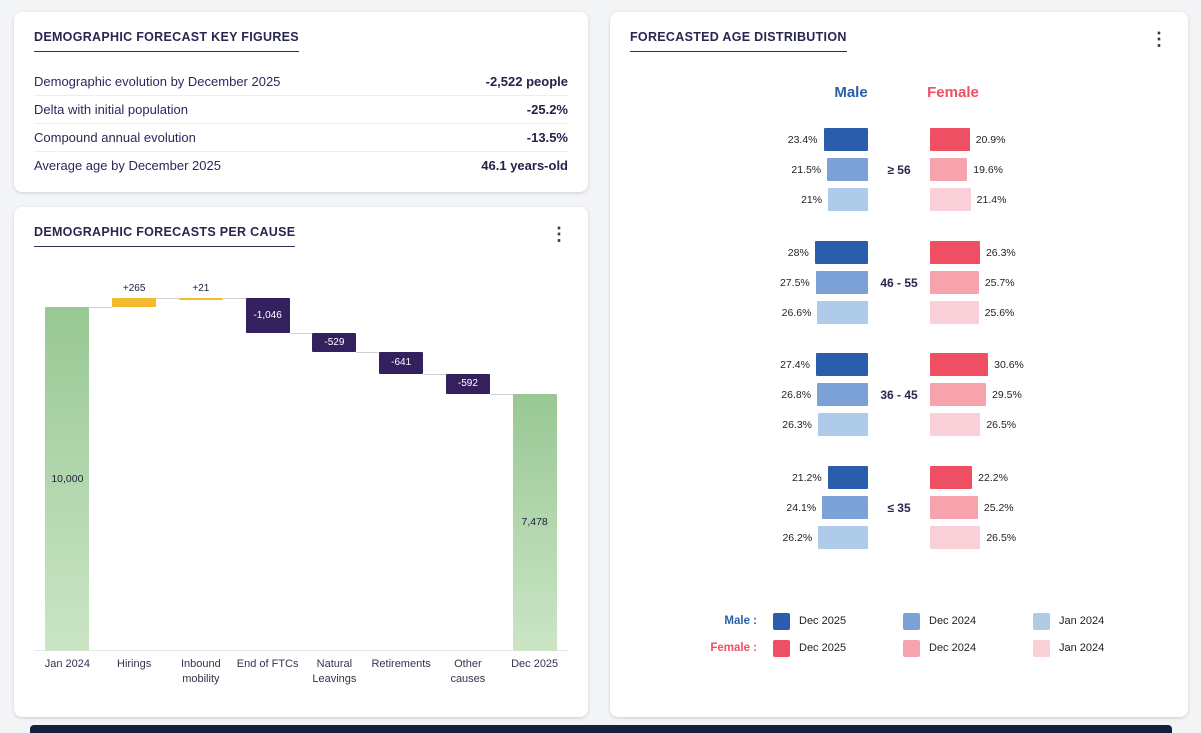  What do you see at coordinates (953, 92) in the screenshot?
I see `female-column-header: Female` at bounding box center [953, 92].